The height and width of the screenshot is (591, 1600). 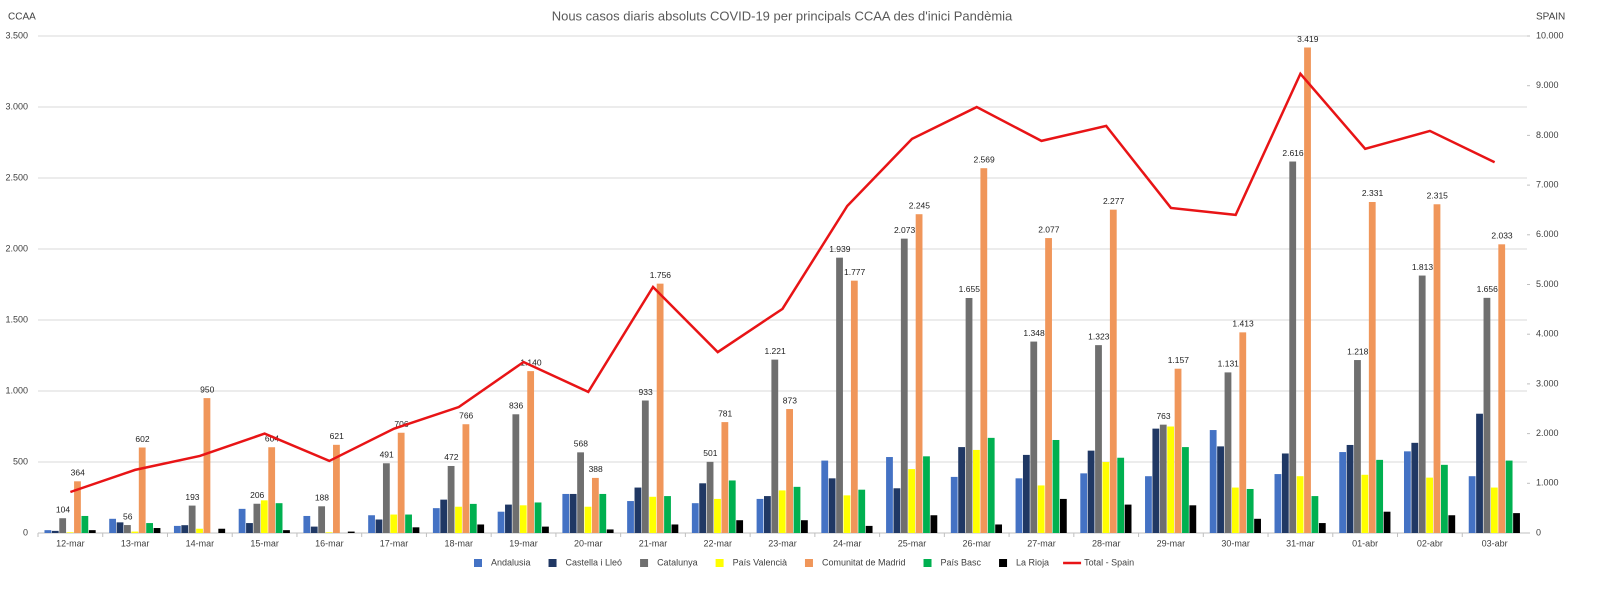 What do you see at coordinates (200, 543) in the screenshot?
I see `x-tick-label: 14-mar` at bounding box center [200, 543].